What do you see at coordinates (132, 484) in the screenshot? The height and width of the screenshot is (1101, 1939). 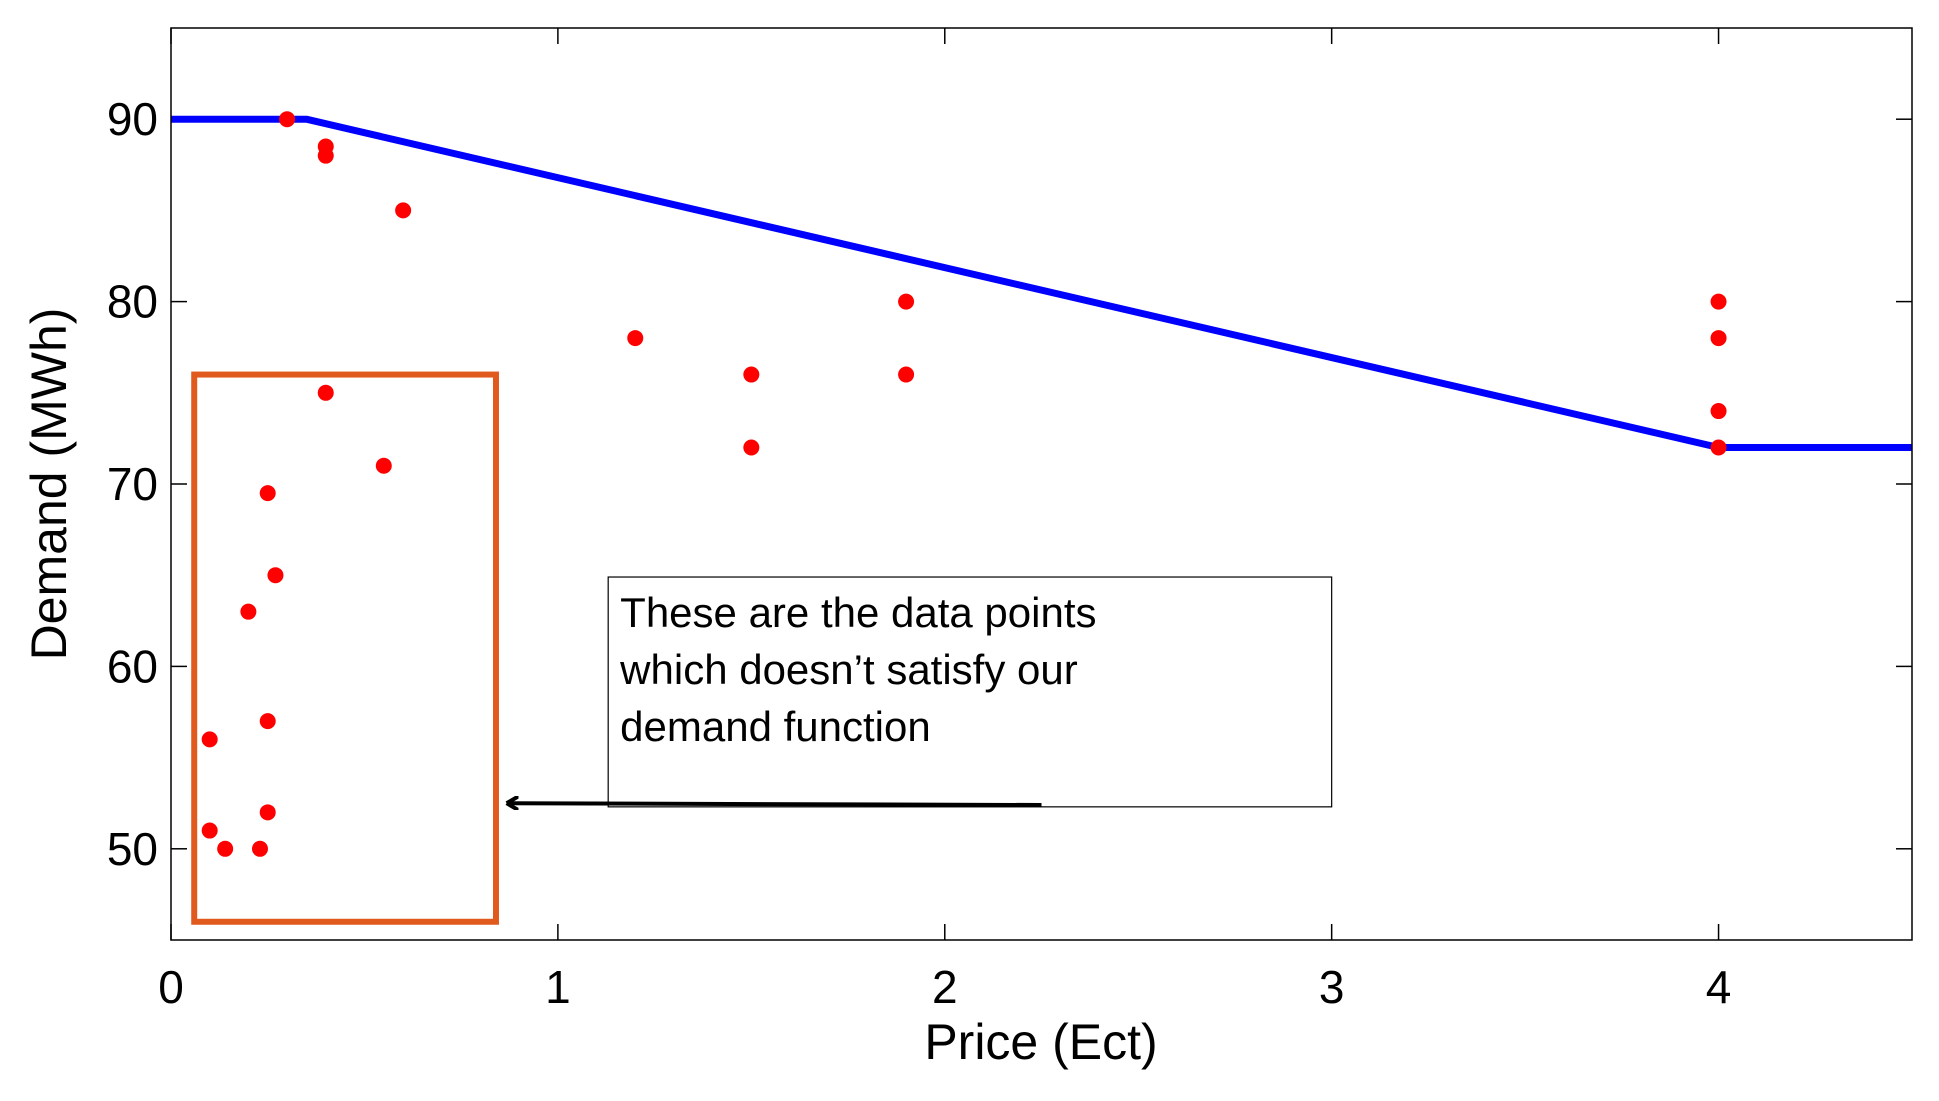 I see `y-tick-label: 70` at bounding box center [132, 484].